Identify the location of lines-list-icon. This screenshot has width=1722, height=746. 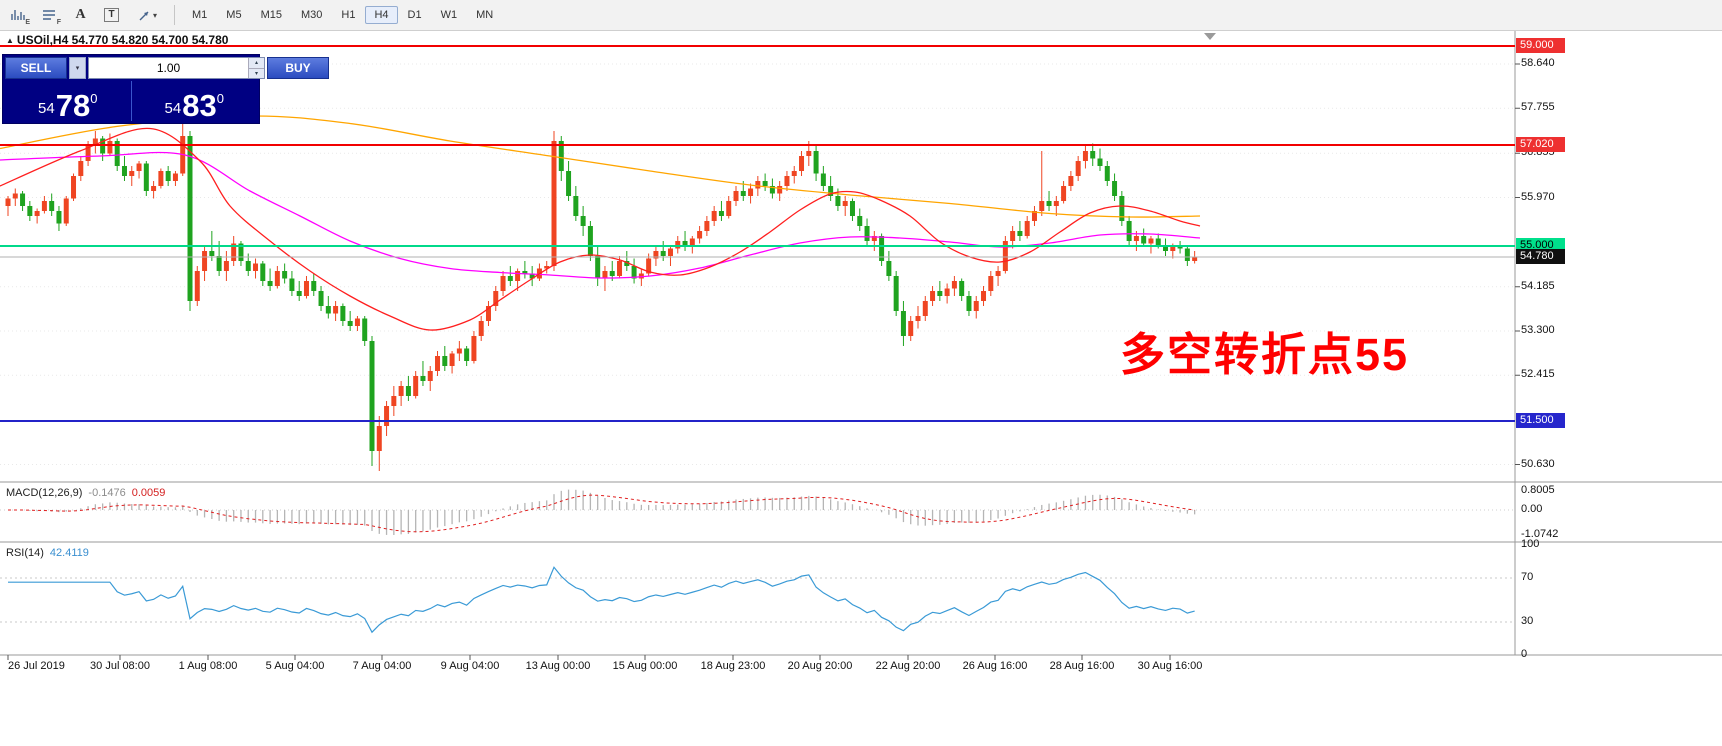
(49, 14).